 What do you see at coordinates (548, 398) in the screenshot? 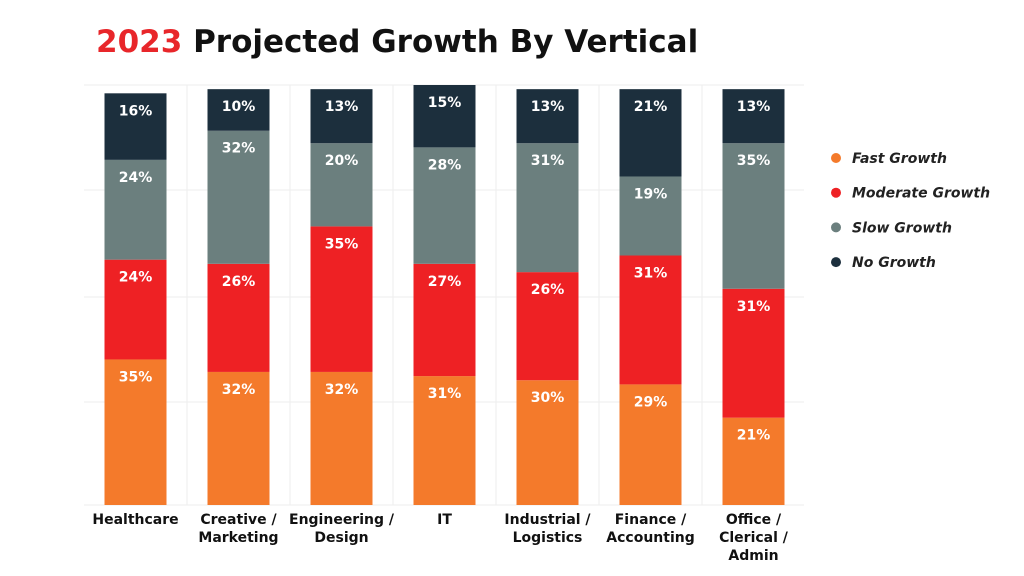
I see `value-label: 30%` at bounding box center [548, 398].